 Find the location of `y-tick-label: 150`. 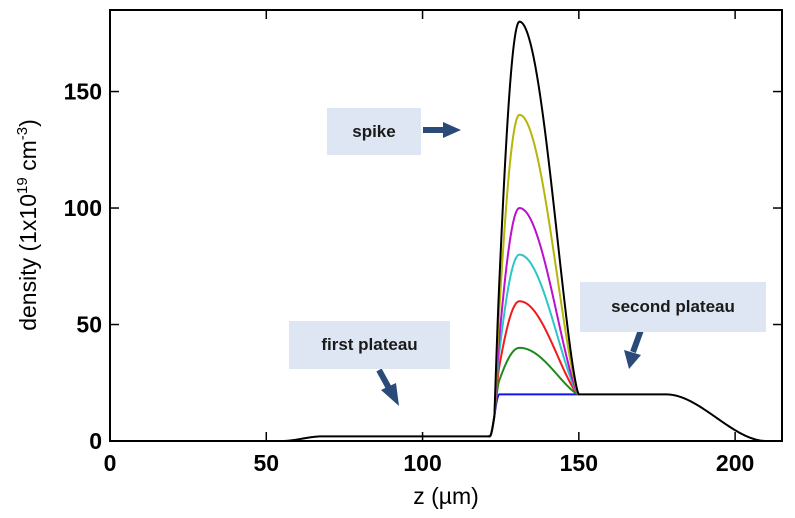

y-tick-label: 150 is located at coordinates (83, 92).